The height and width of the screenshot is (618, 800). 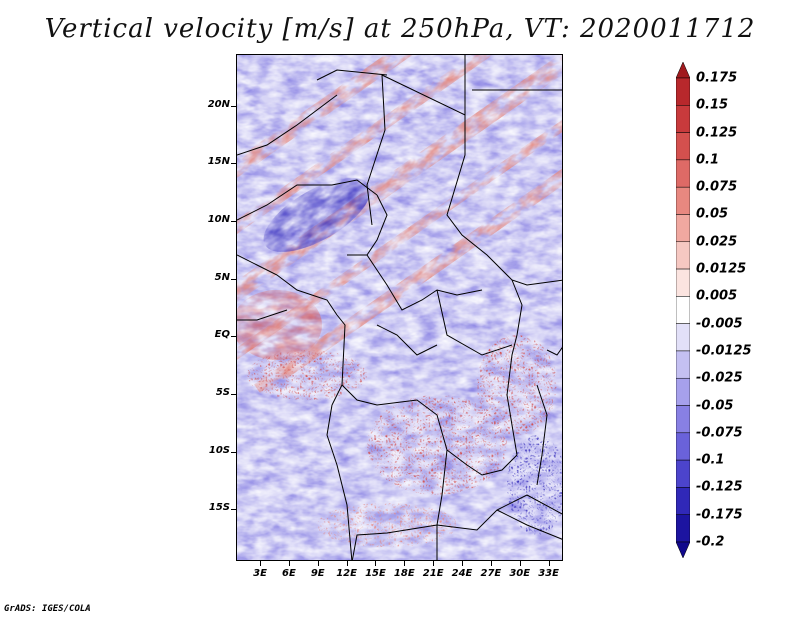 I want to click on colorbar-label: 0.025, so click(x=717, y=242).